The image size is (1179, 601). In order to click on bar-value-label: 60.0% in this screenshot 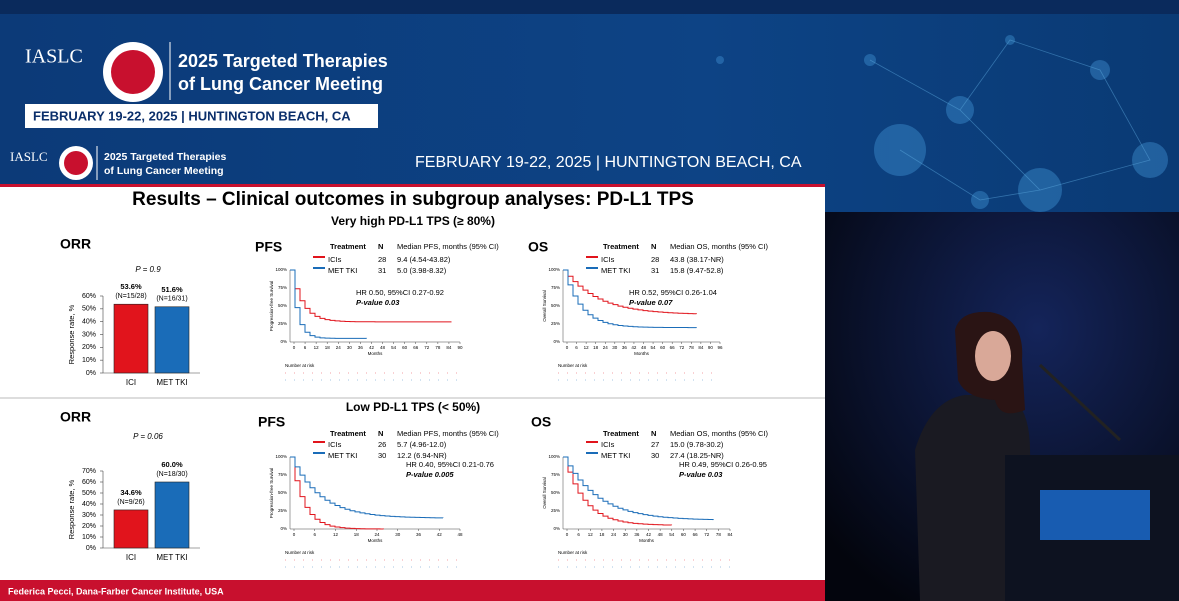, I will do `click(172, 464)`.